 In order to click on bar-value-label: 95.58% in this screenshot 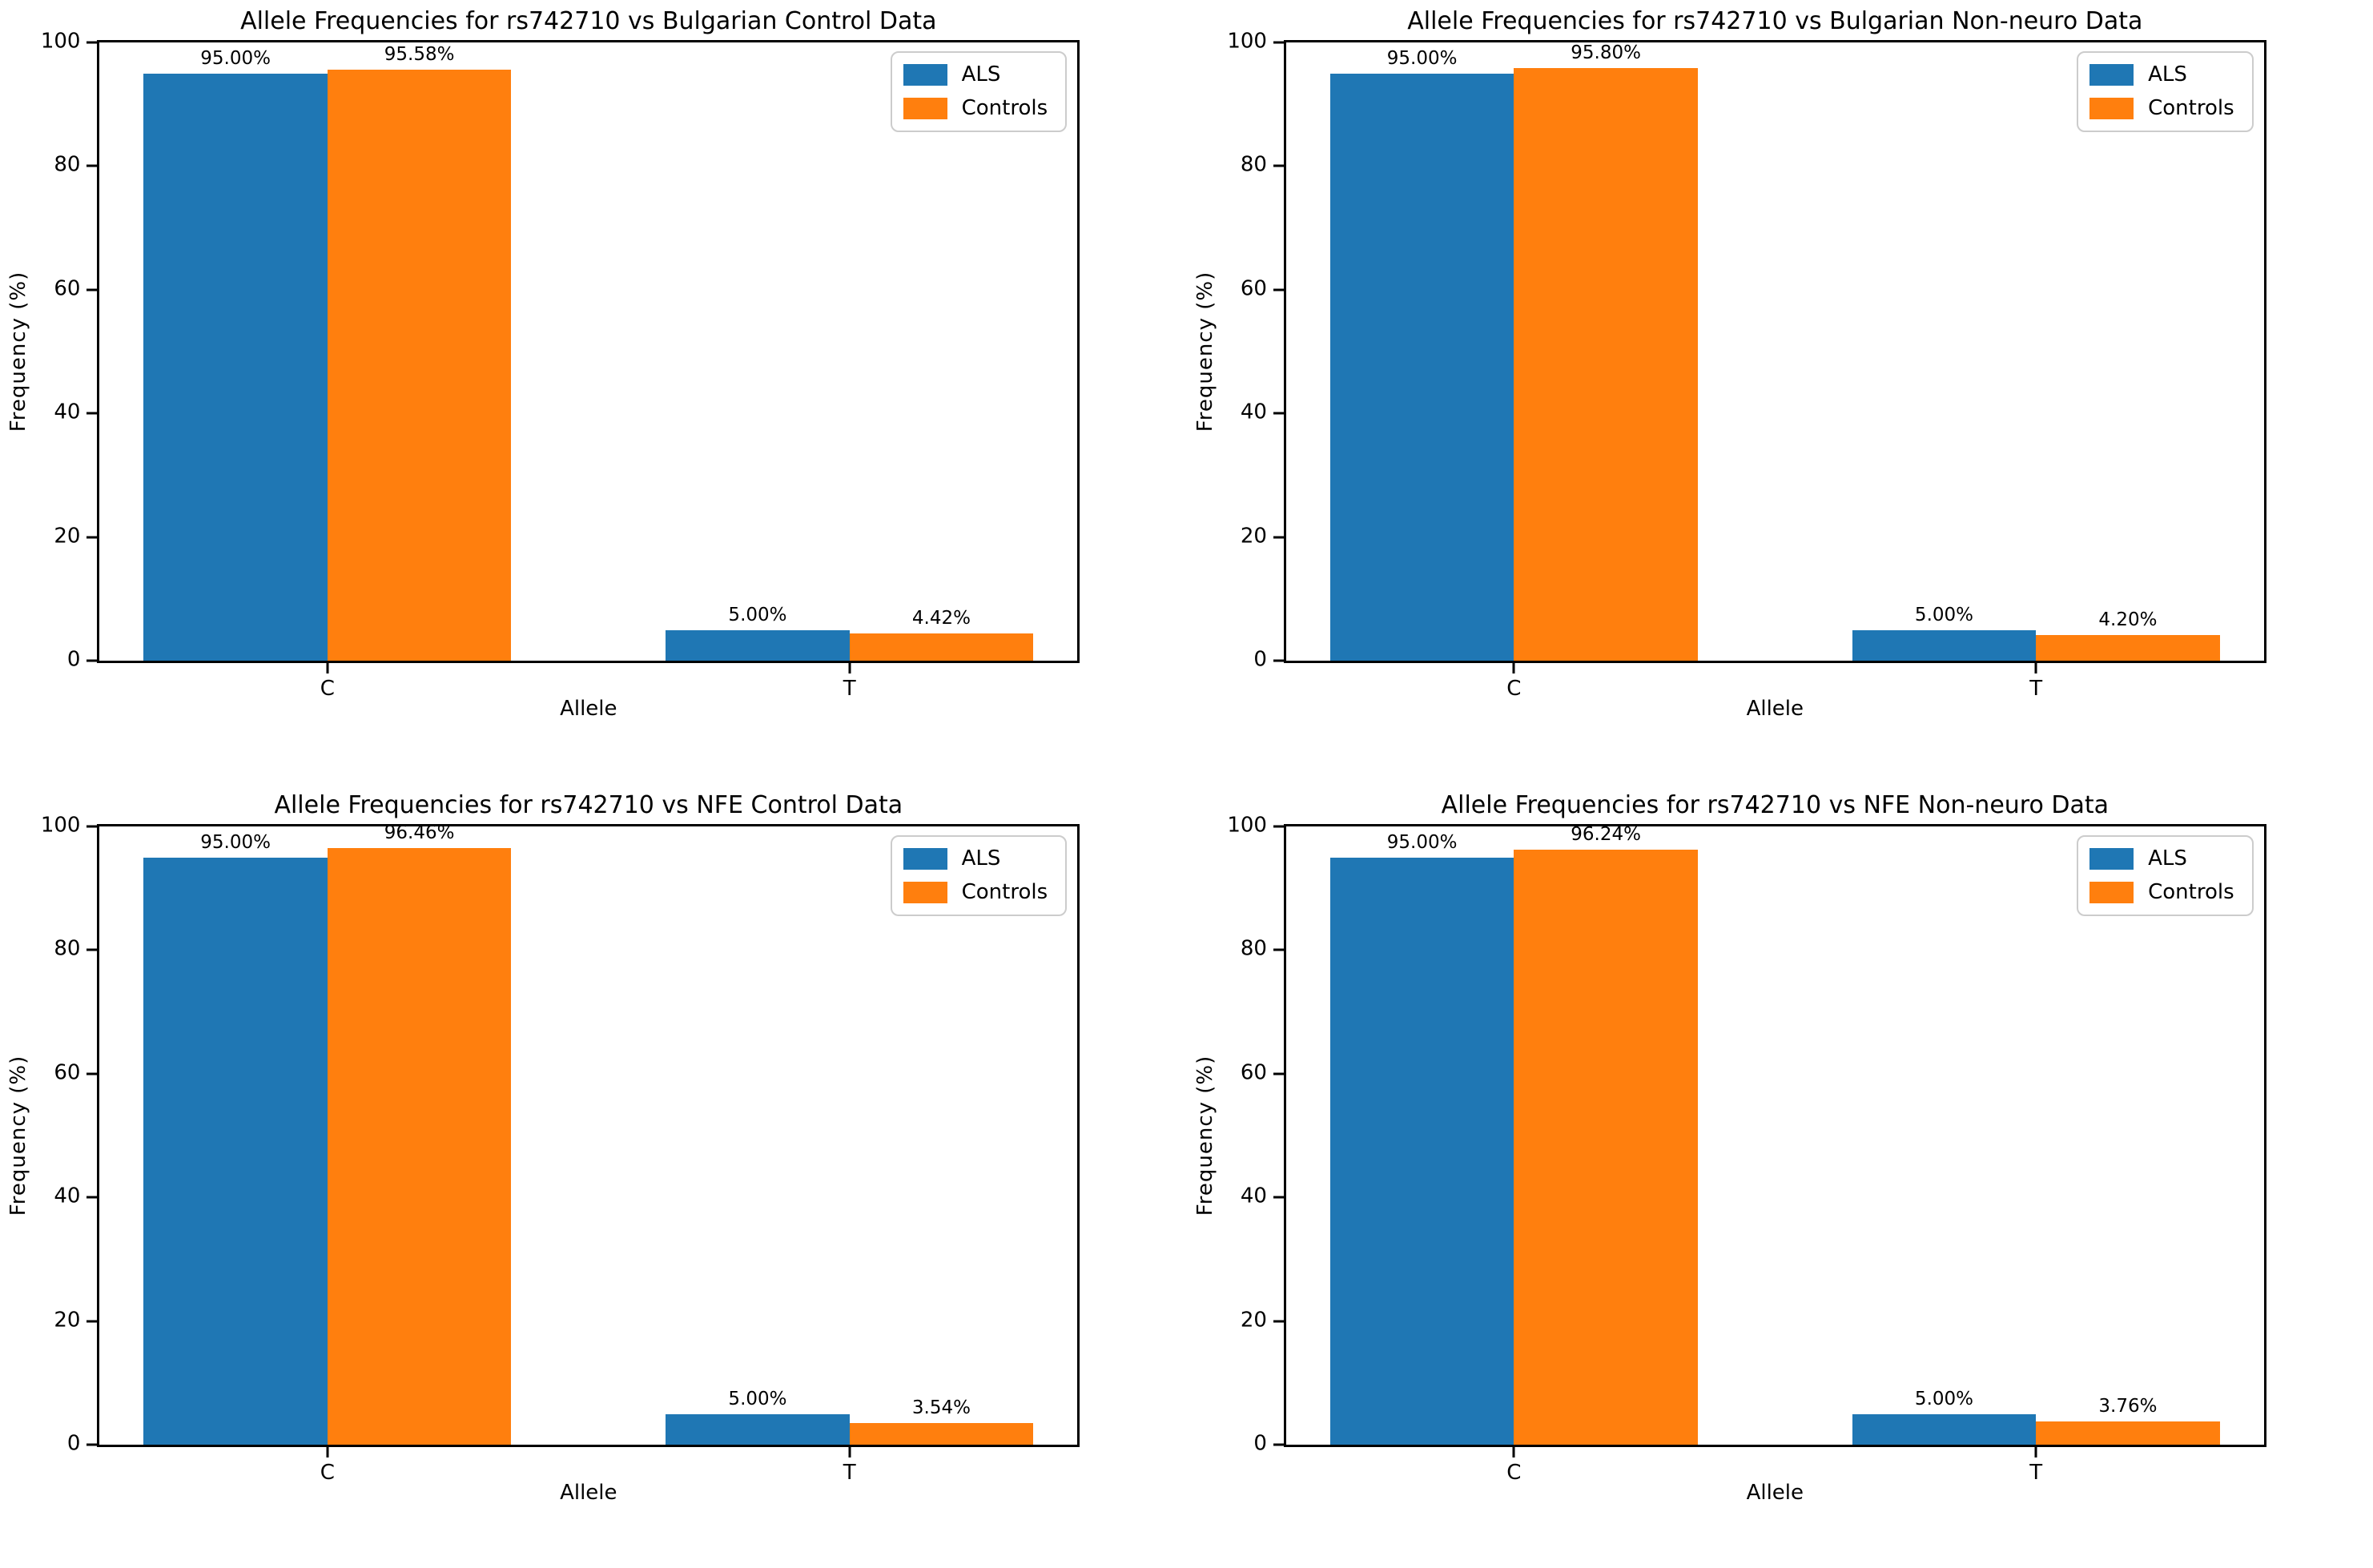, I will do `click(419, 55)`.